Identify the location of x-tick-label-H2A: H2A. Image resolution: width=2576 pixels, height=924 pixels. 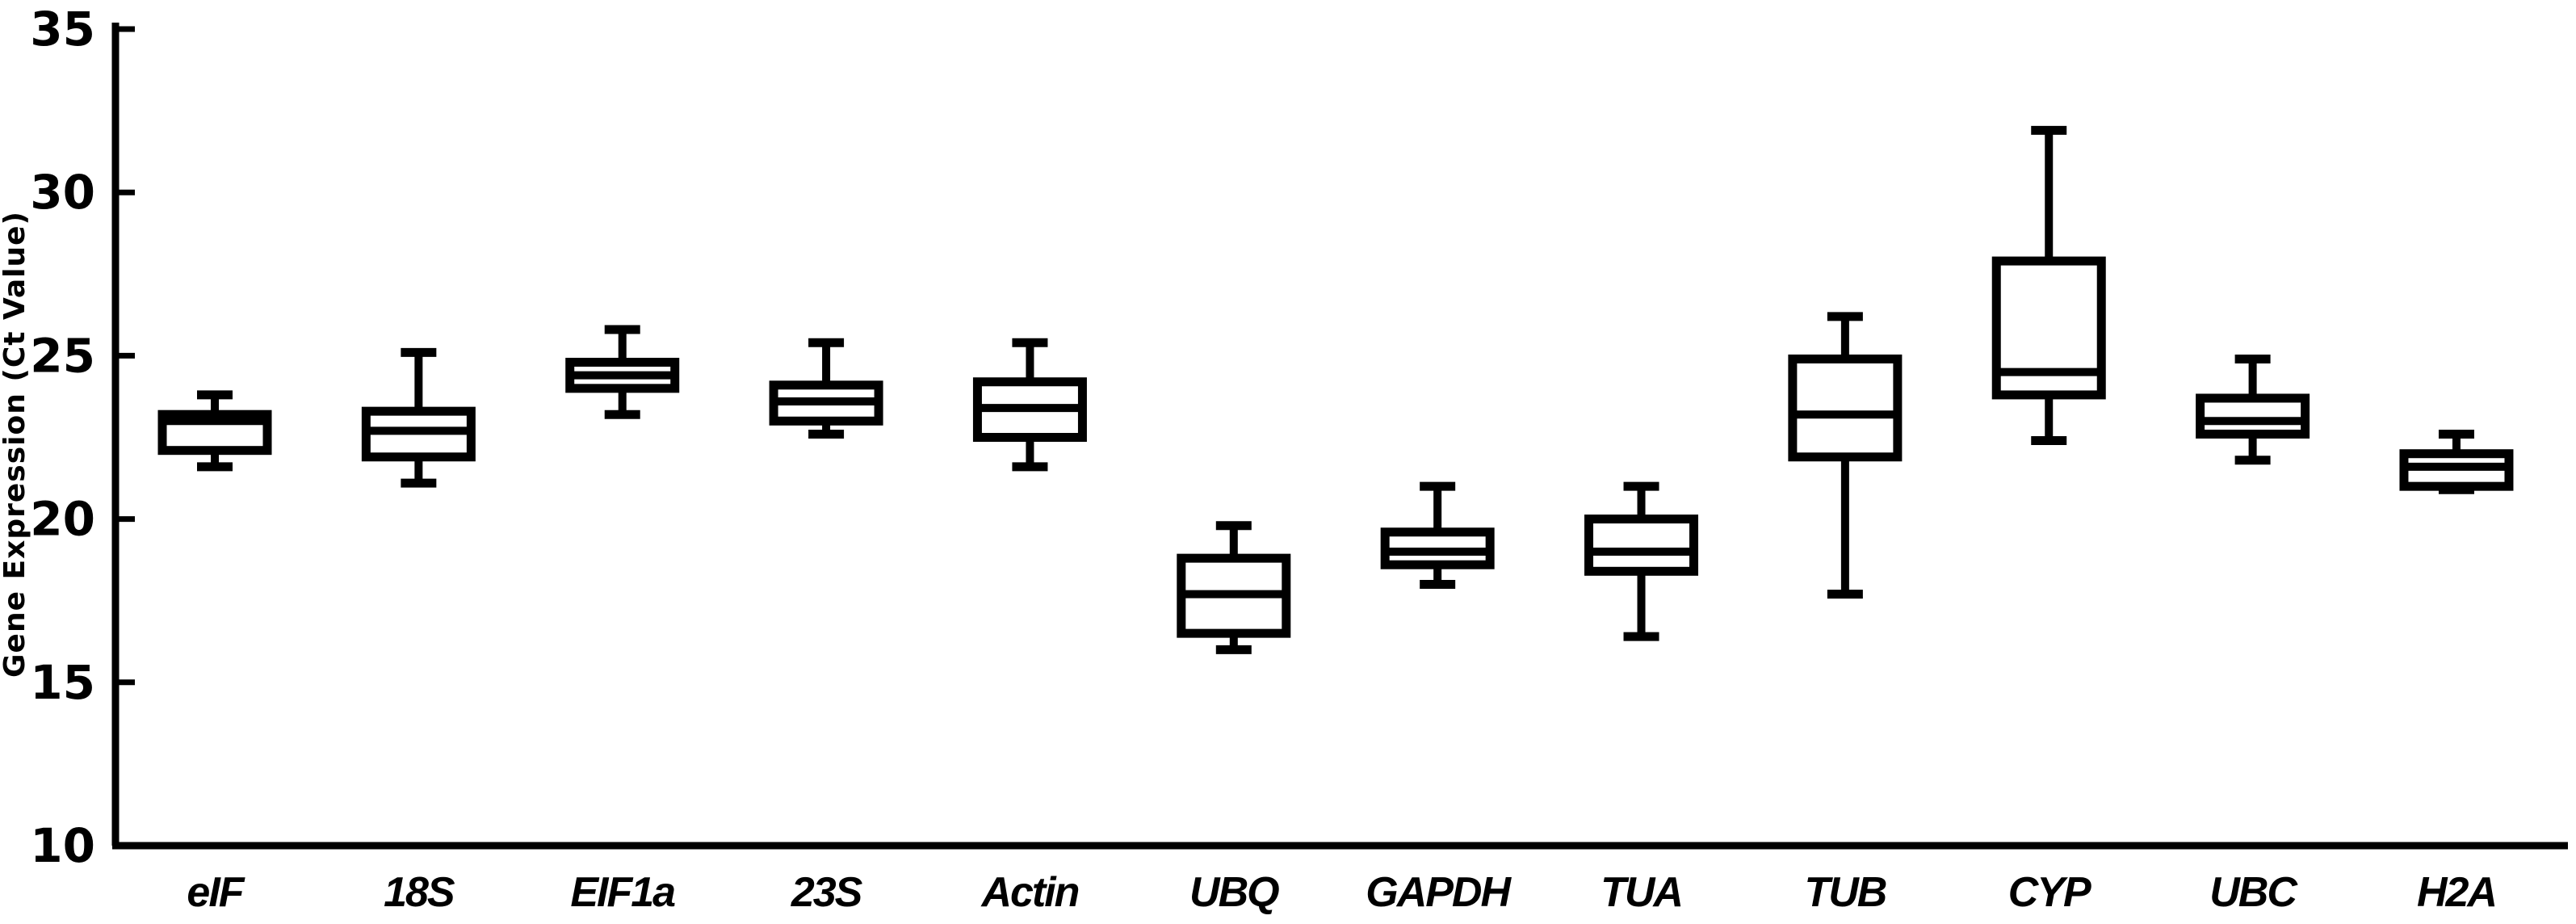
(2456, 892).